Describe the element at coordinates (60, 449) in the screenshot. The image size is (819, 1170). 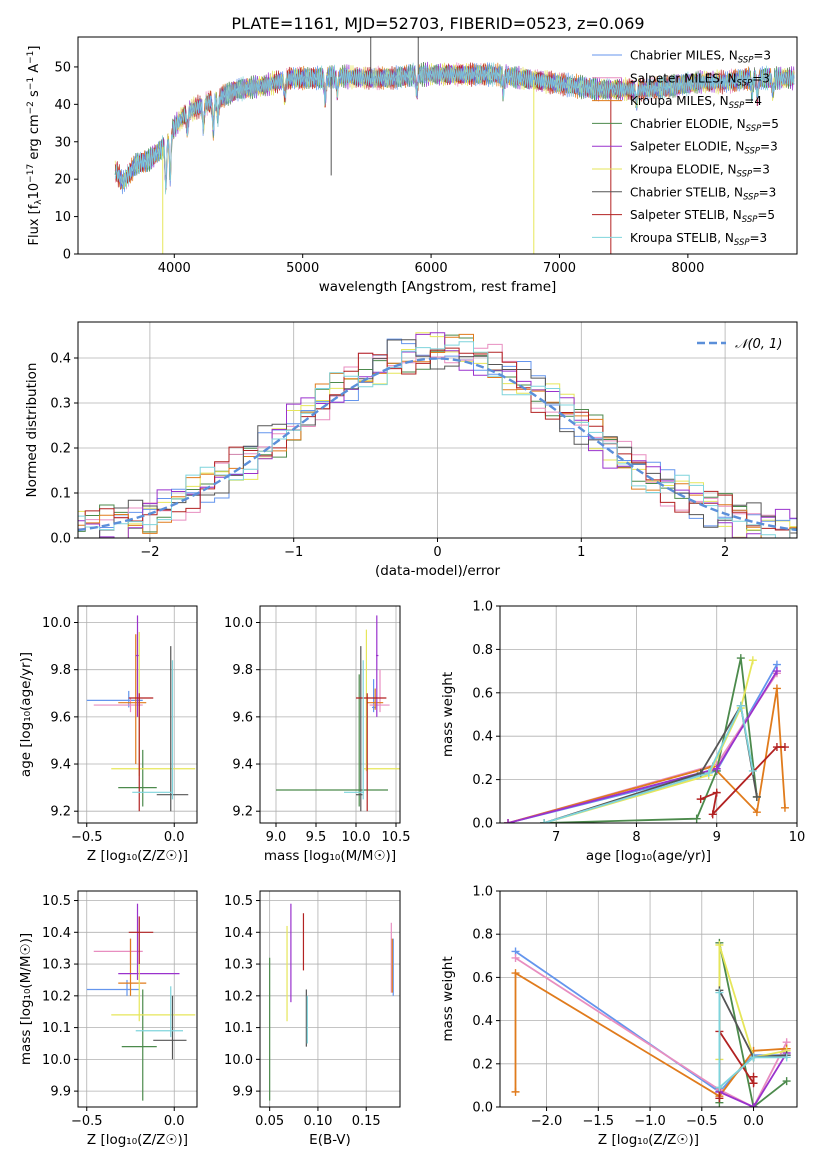
I see `y-tick-label: 0.2` at that location.